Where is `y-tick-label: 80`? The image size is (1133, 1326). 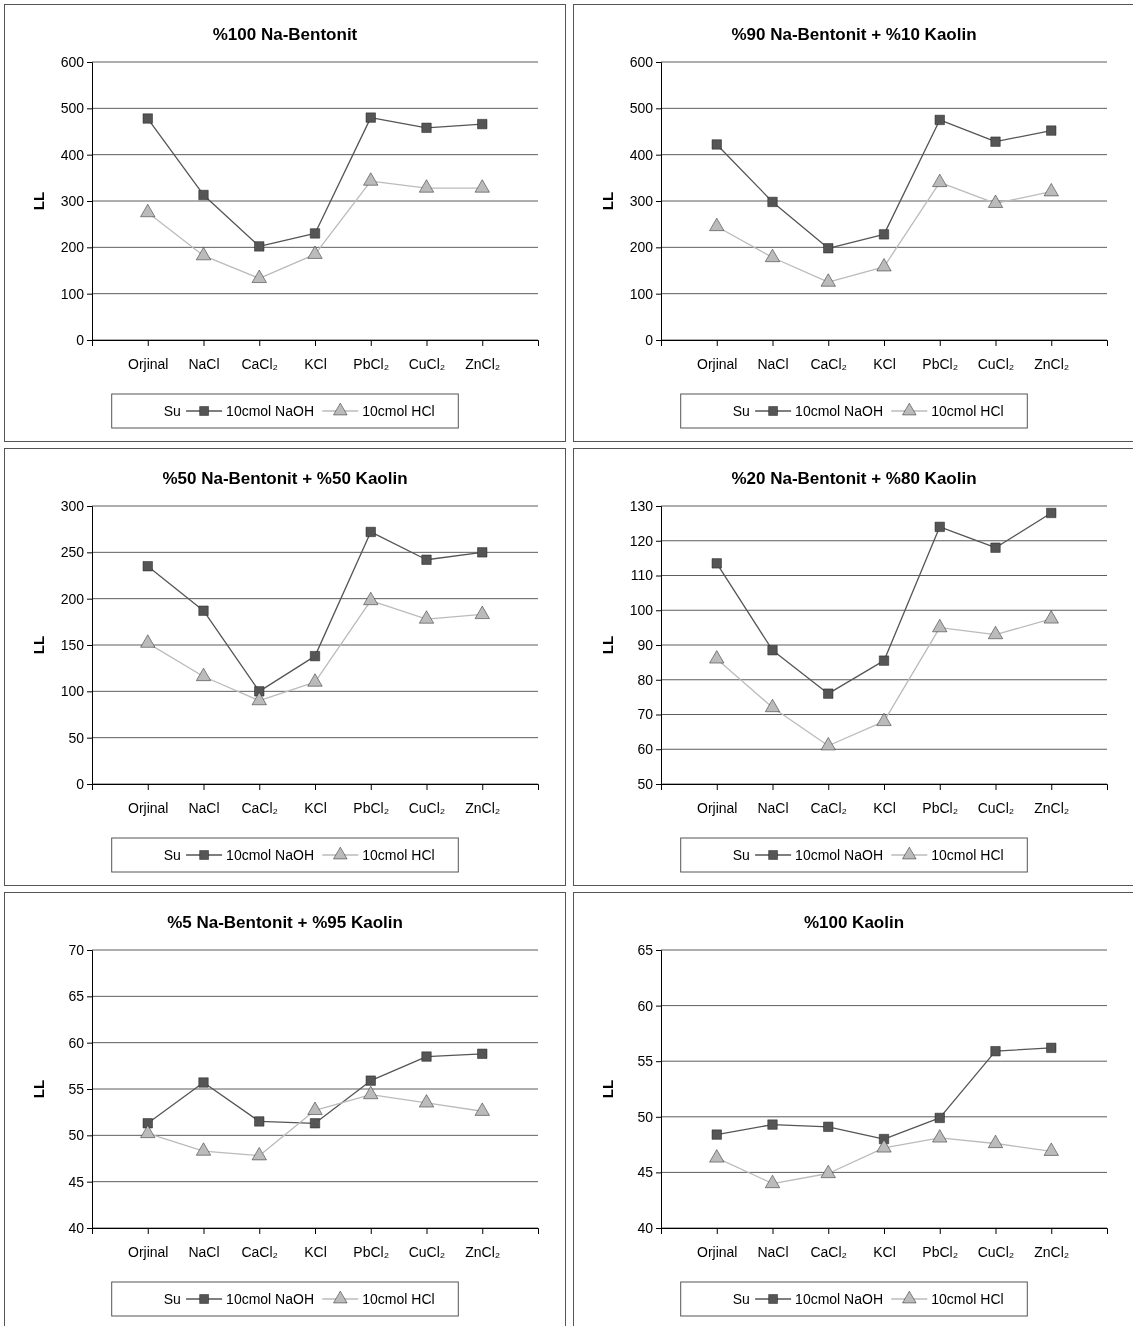
y-tick-label: 80 is located at coordinates (645, 679).